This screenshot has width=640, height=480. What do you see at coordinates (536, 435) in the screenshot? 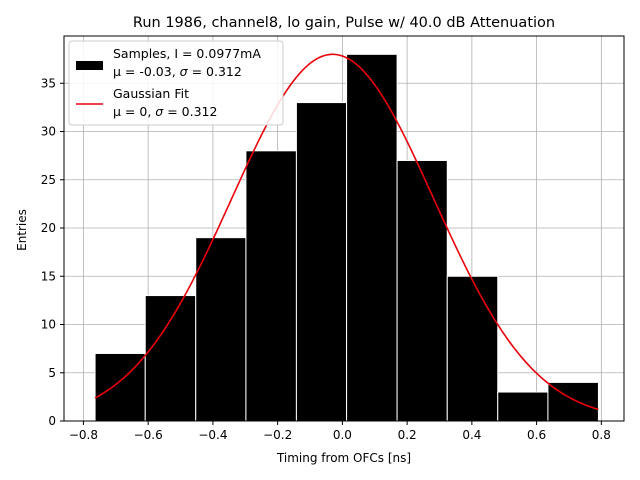
I see `x-tick-label: 0.6` at bounding box center [536, 435].